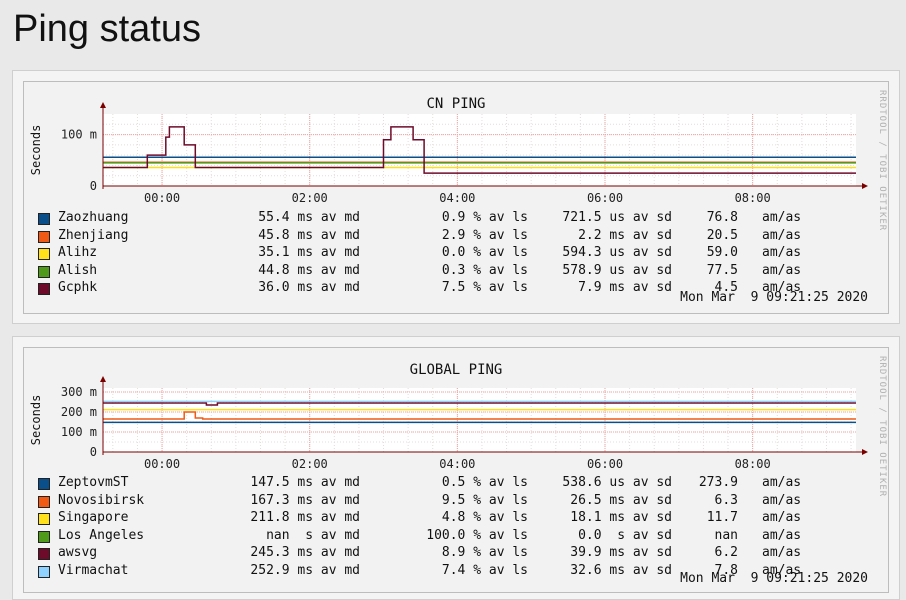  I want to click on page-title: Ping status, so click(107, 29).